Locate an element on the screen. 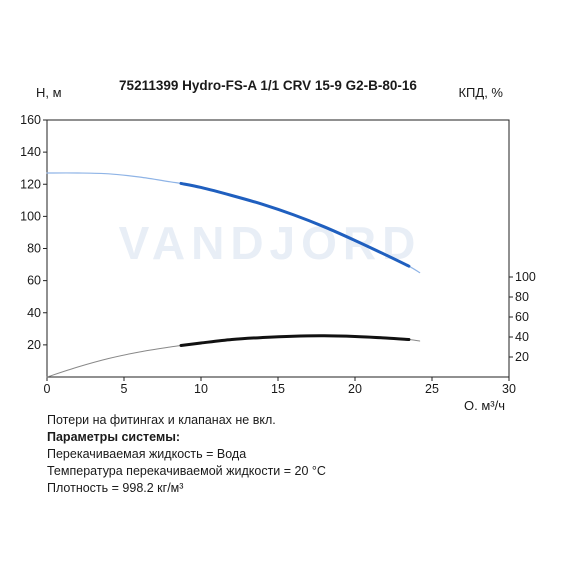 The height and width of the screenshot is (570, 570). y2-tick-label: 20 is located at coordinates (522, 357).